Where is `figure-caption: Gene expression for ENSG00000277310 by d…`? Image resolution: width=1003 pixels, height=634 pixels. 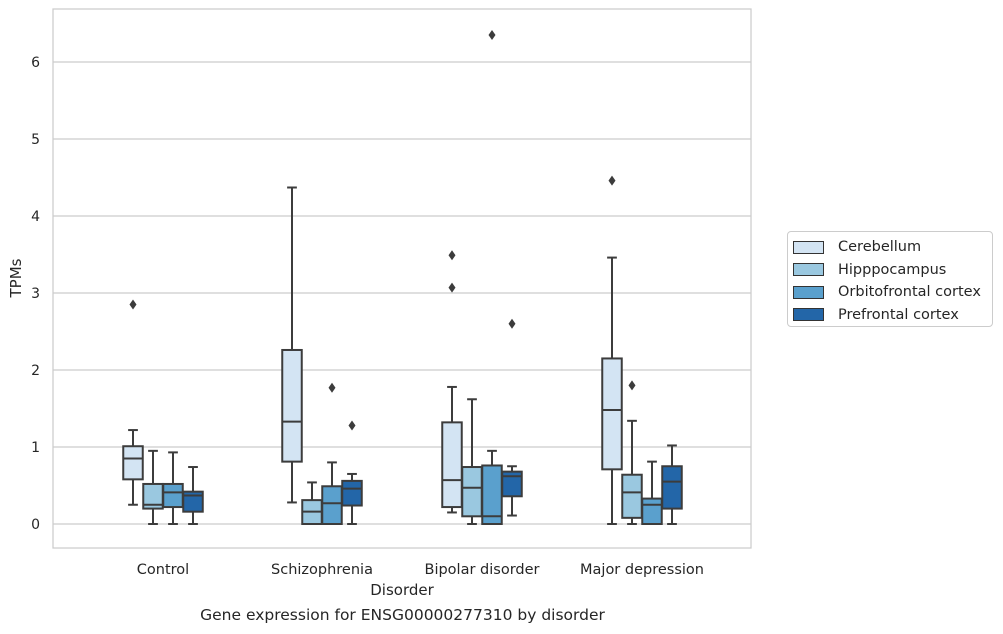
figure-caption: Gene expression for ENSG00000277310 by d… is located at coordinates (402, 615).